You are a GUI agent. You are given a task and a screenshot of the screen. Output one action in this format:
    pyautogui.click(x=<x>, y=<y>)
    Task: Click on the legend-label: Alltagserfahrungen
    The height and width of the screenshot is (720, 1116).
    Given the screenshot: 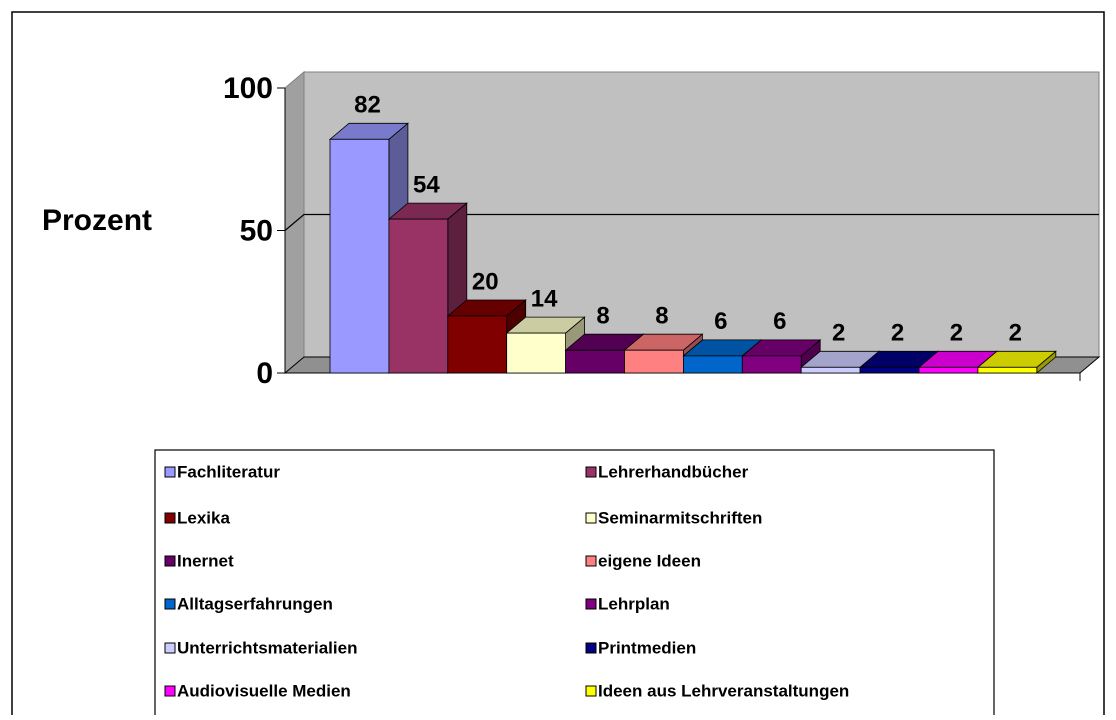 What is the action you would take?
    pyautogui.click(x=255, y=603)
    